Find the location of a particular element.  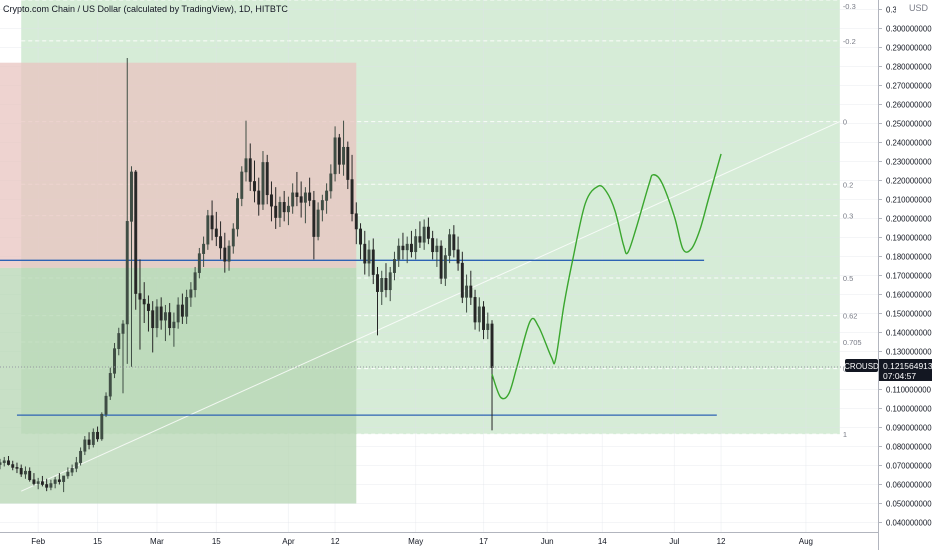

time-axis-ticks: Feb 15 Mar 15 Apr 12 May 17 Jun 14 Jul 12 Aug is located at coordinates (422, 541).